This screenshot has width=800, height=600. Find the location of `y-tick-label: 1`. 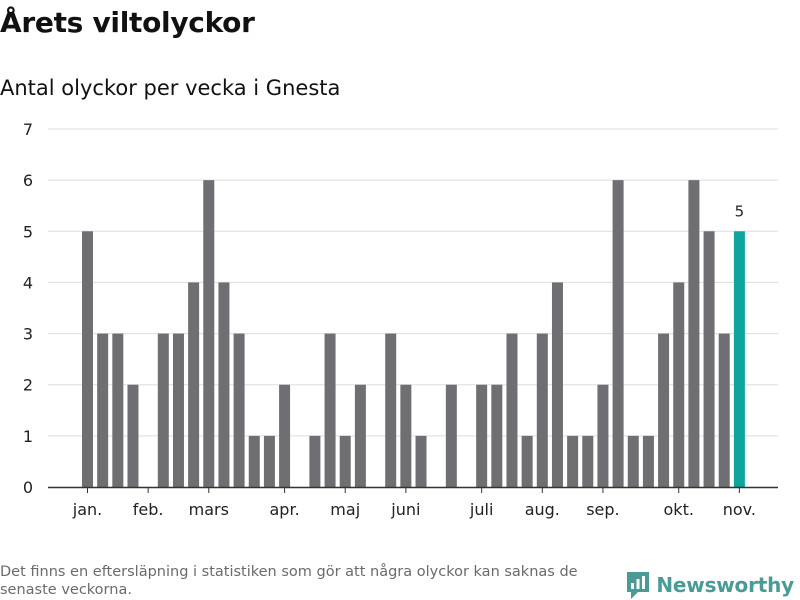

y-tick-label: 1 is located at coordinates (28, 436).